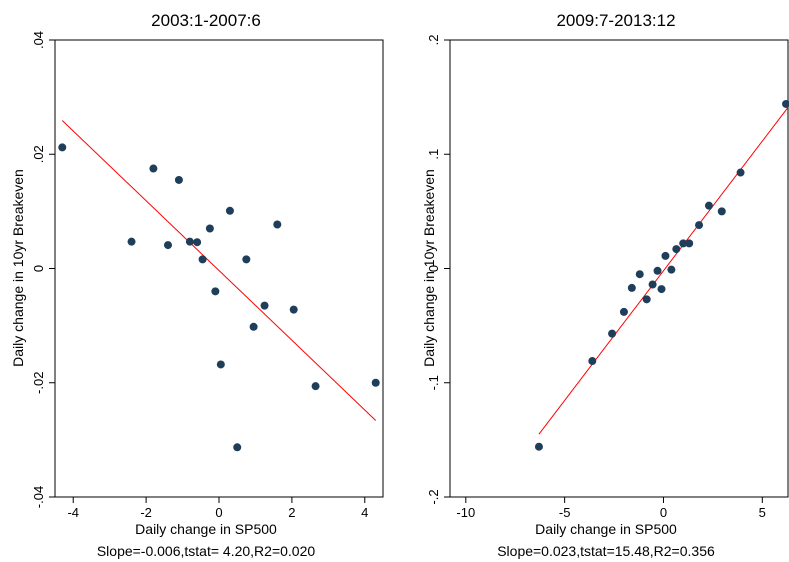  Describe the element at coordinates (38, 497) in the screenshot. I see `left-y-tick-label: -.04` at that location.